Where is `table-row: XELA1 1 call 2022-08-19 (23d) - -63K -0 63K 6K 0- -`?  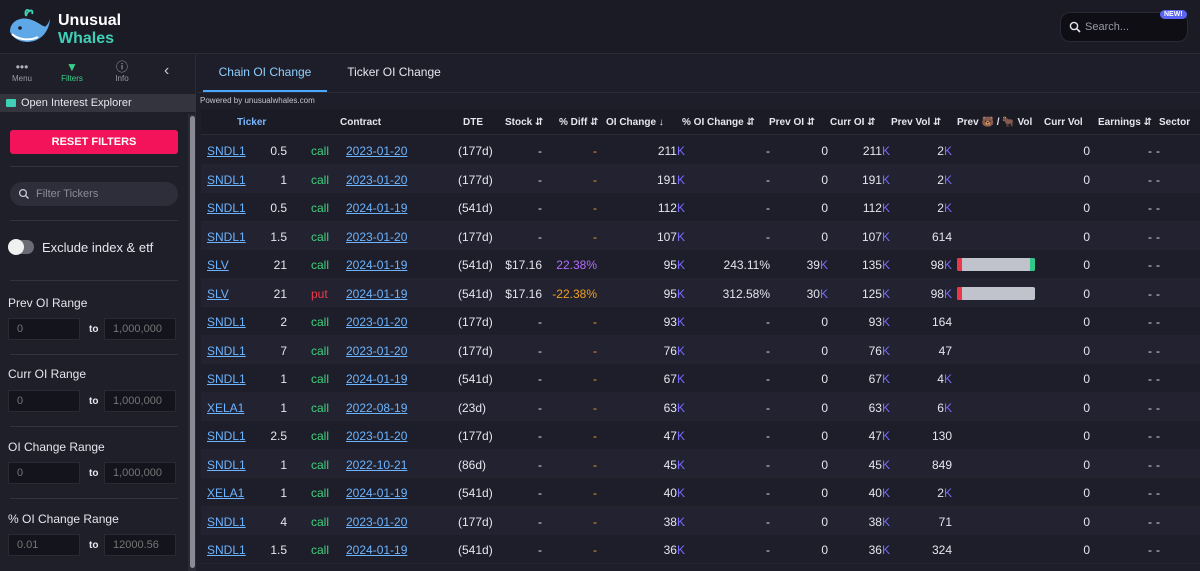 table-row: XELA1 1 call 2022-08-19 (23d) - -63K -0 63K 6K 0- - is located at coordinates (700, 406).